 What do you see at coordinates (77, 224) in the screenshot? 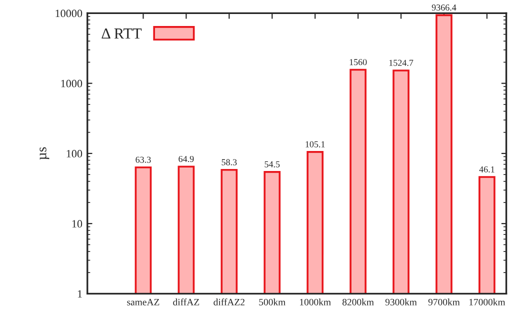
I see `y-tick-label: 10` at bounding box center [77, 224].